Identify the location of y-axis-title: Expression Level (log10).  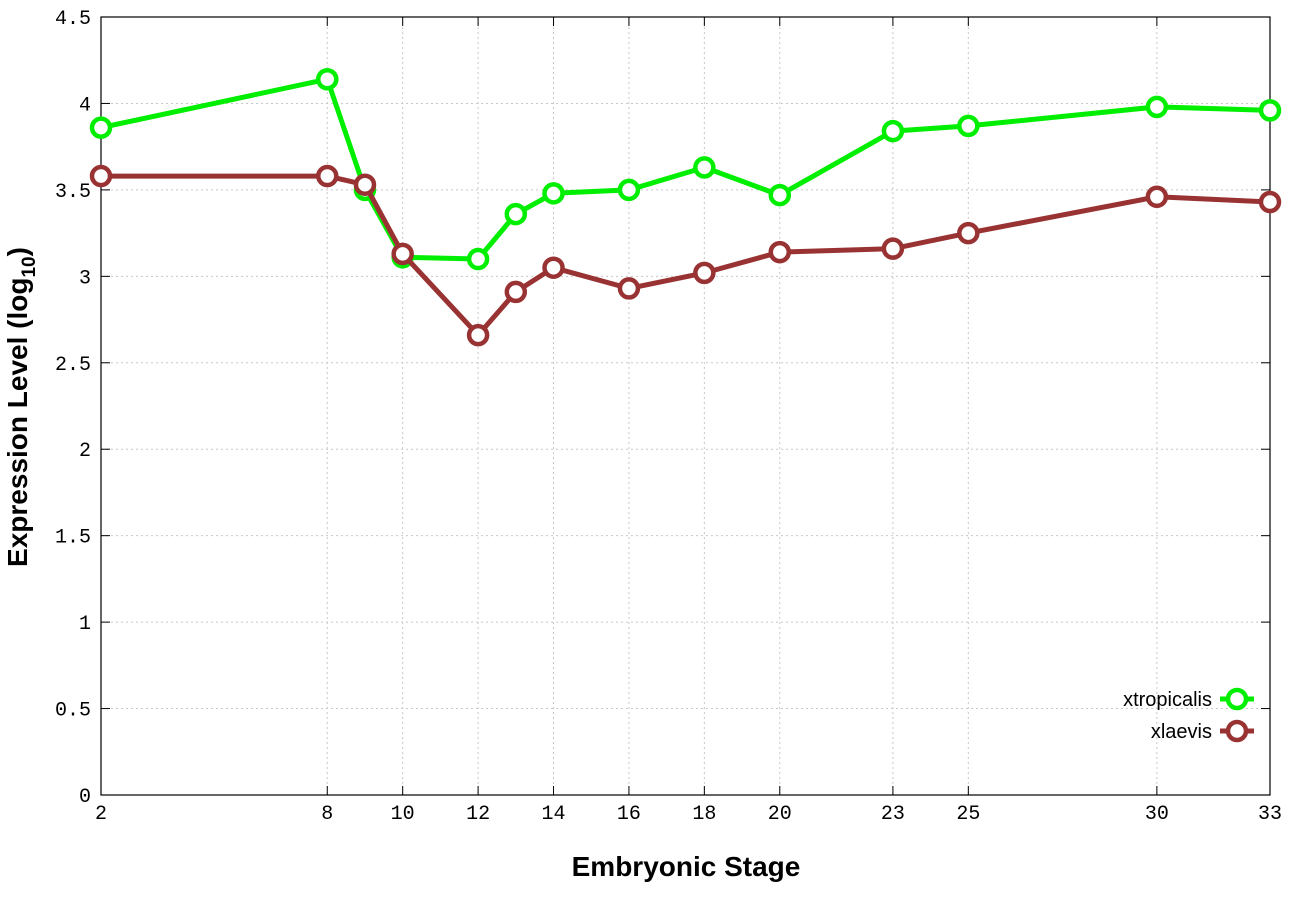
(21, 407).